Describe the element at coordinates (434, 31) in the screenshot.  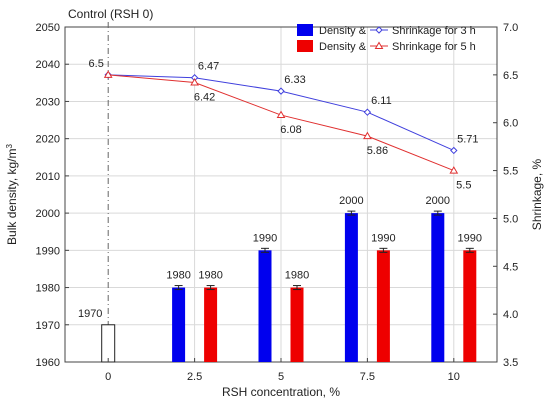
I see `legend-label-line-1: Shrinkage for 3 h` at that location.